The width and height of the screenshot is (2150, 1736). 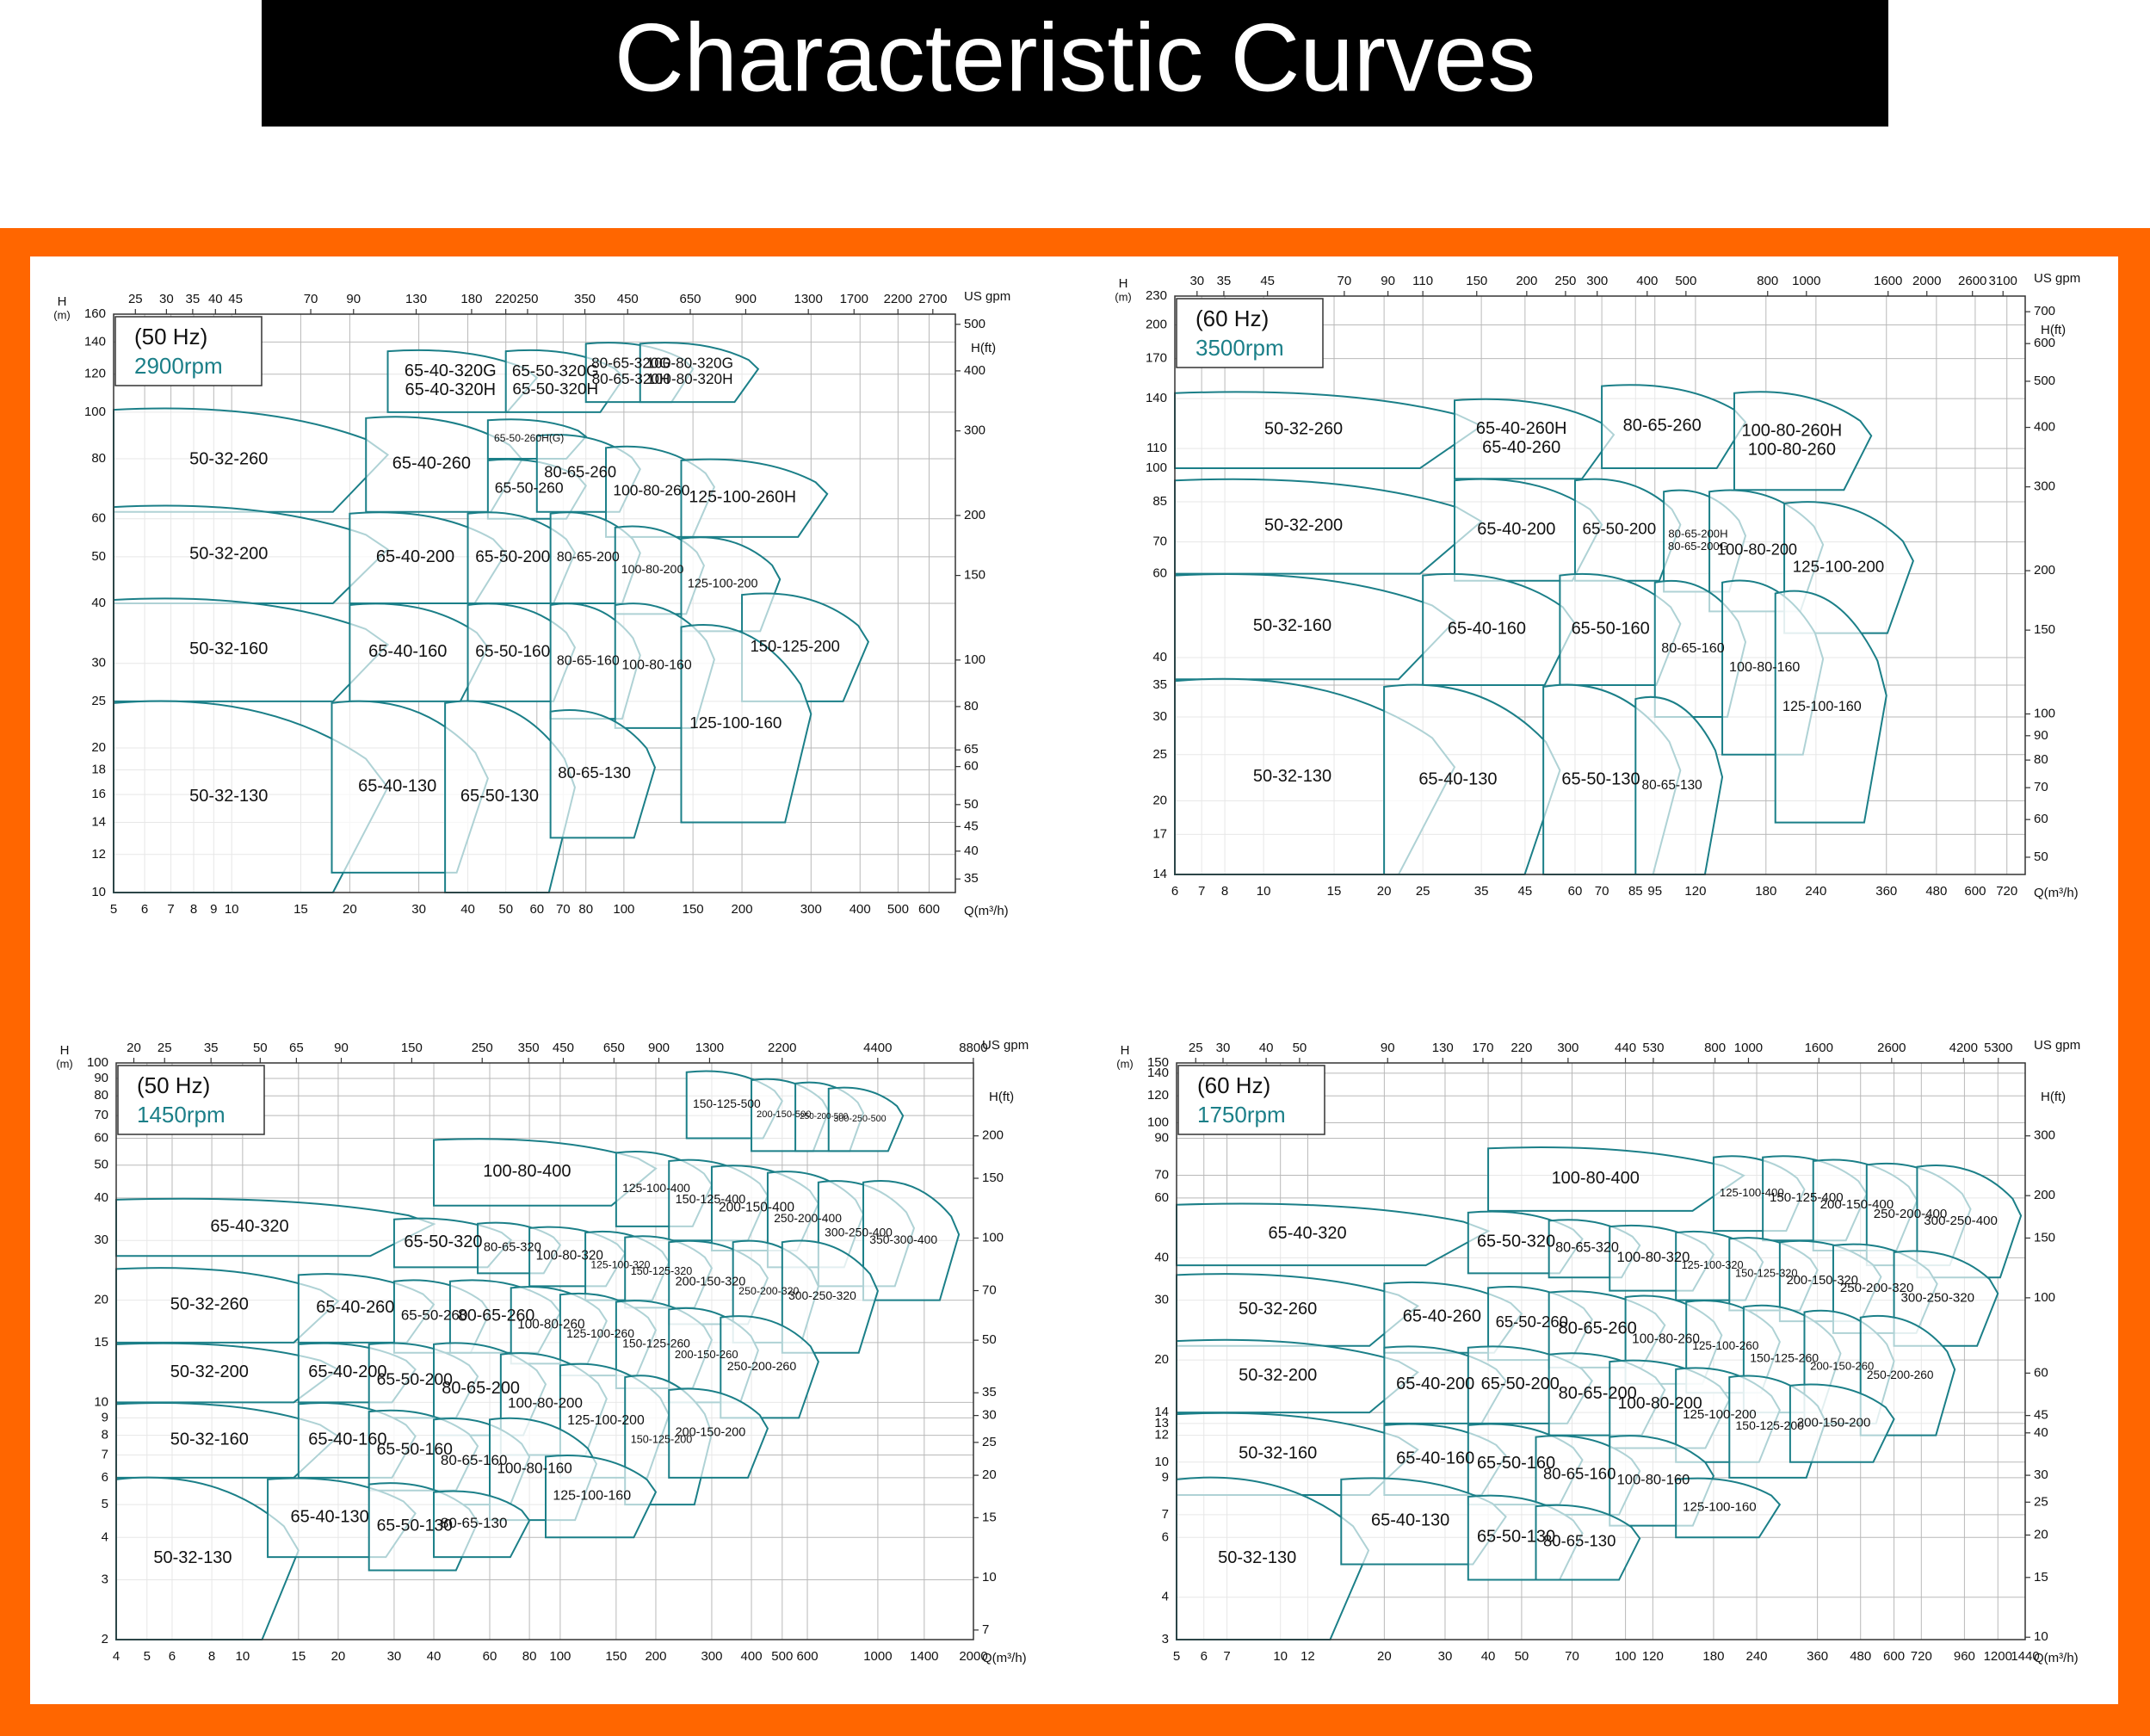 I want to click on regions, so click(x=1599, y=1393).